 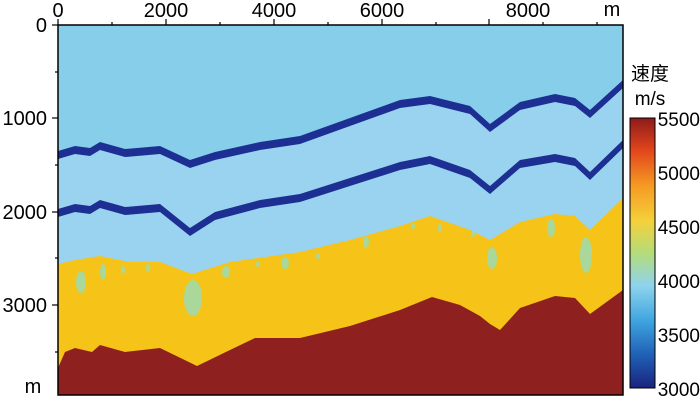 What do you see at coordinates (327, 22) in the screenshot?
I see `x-axis` at bounding box center [327, 22].